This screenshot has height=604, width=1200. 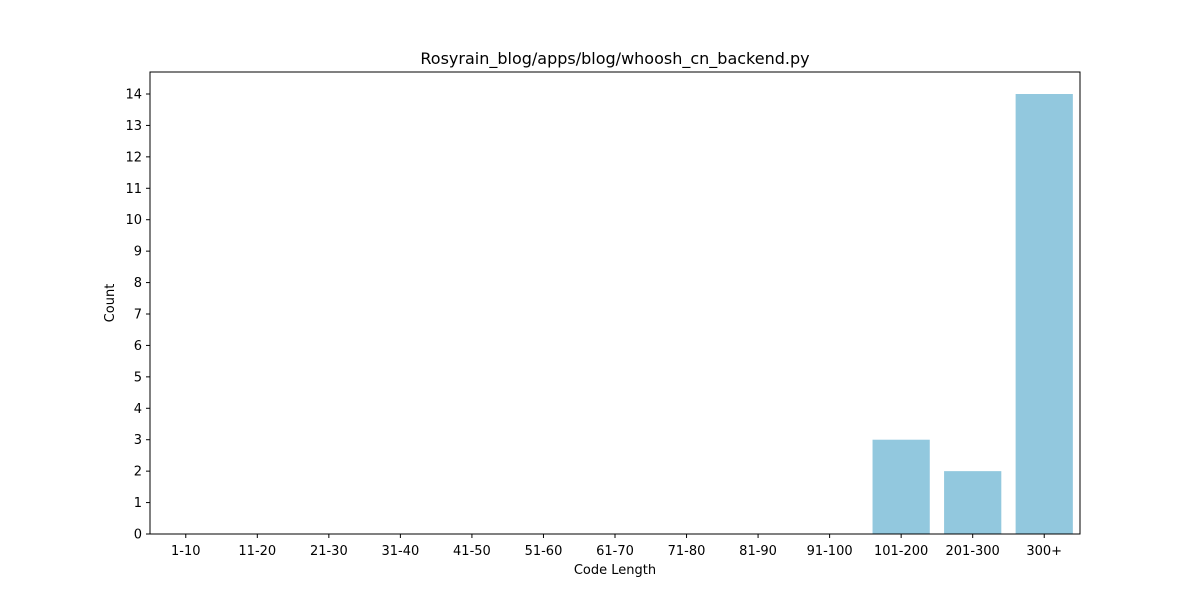 I want to click on x-tick-label: 81-90, so click(x=758, y=551).